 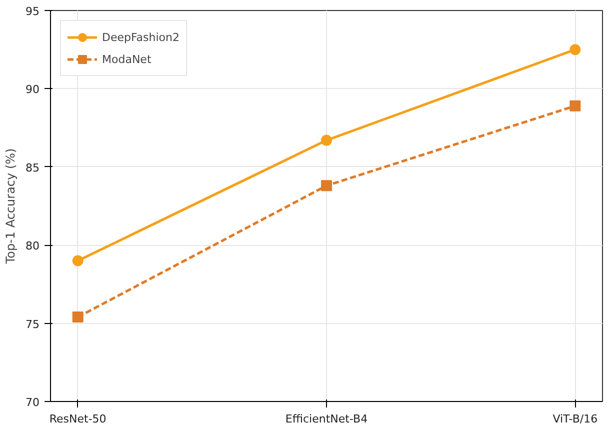 What do you see at coordinates (326, 419) in the screenshot?
I see `x-tick-label: EfficientNet-B4` at bounding box center [326, 419].